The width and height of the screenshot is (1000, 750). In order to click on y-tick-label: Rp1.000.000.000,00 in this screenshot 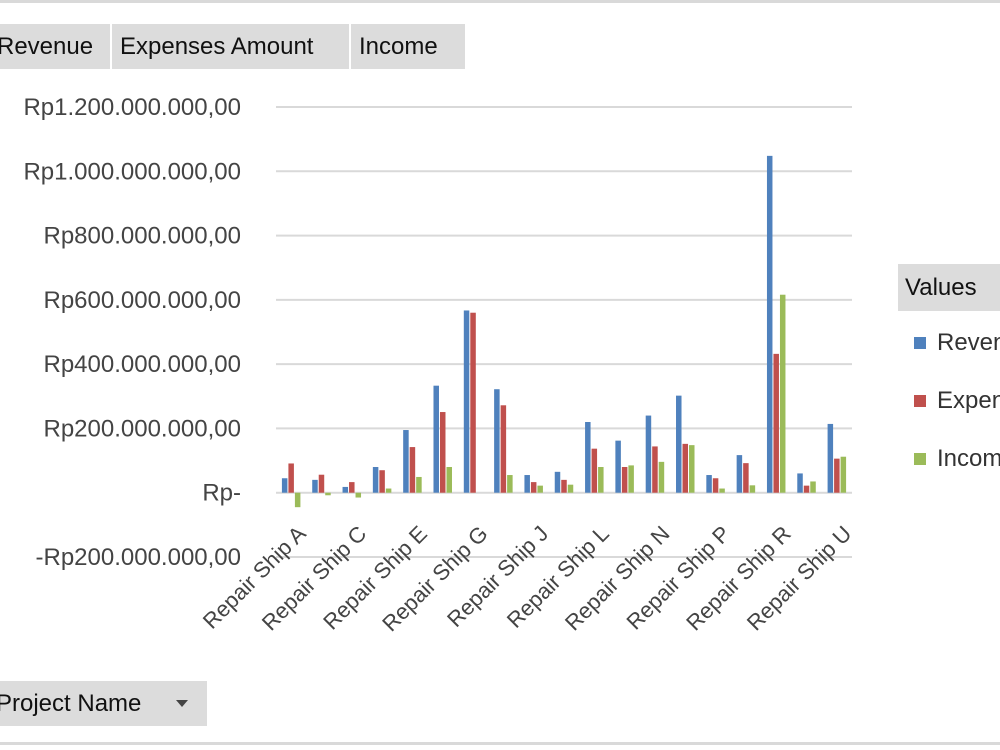, I will do `click(132, 171)`.